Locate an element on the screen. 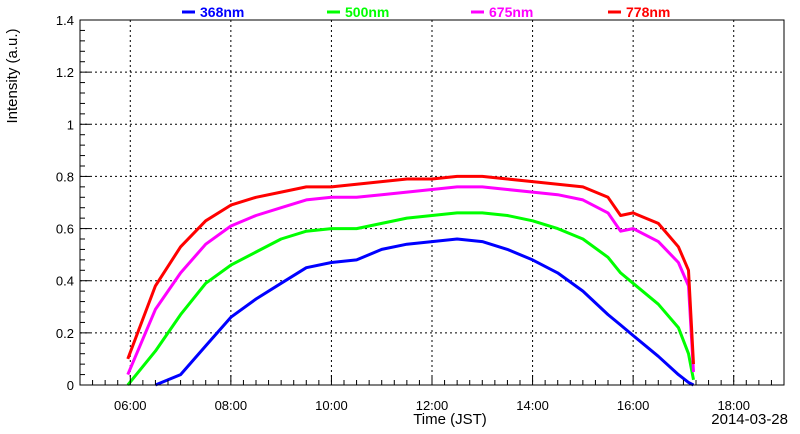 This screenshot has width=800, height=434. y-tick-label: 1 is located at coordinates (70, 124).